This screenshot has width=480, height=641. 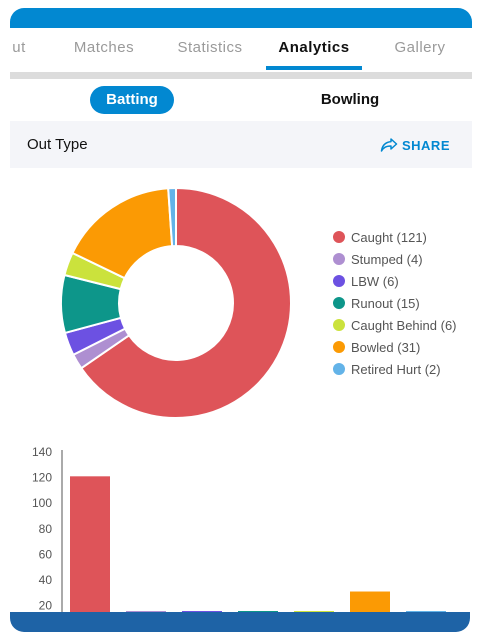 I want to click on legend-label: LBW (6), so click(x=375, y=281).